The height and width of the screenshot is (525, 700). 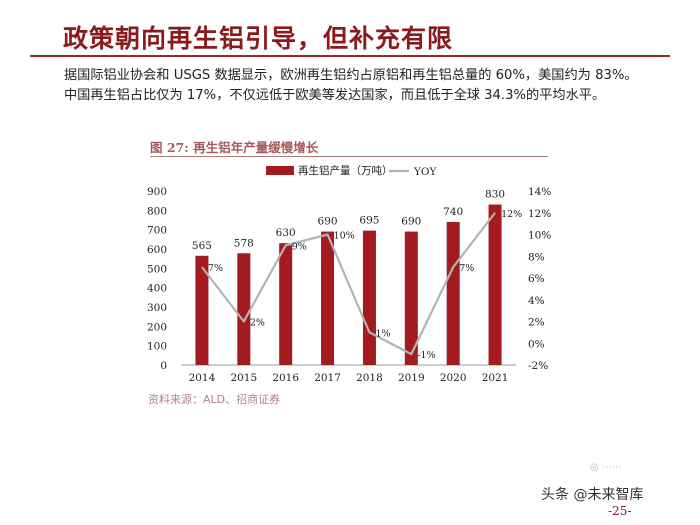 What do you see at coordinates (286, 233) in the screenshot?
I see `bar-value-label: 630` at bounding box center [286, 233].